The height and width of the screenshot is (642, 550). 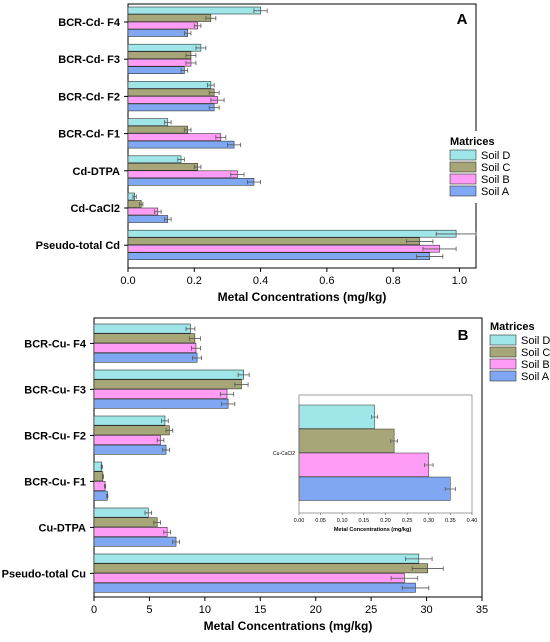 I want to click on panel-b-category-label: BCR-Cu- F4, so click(x=55, y=344).